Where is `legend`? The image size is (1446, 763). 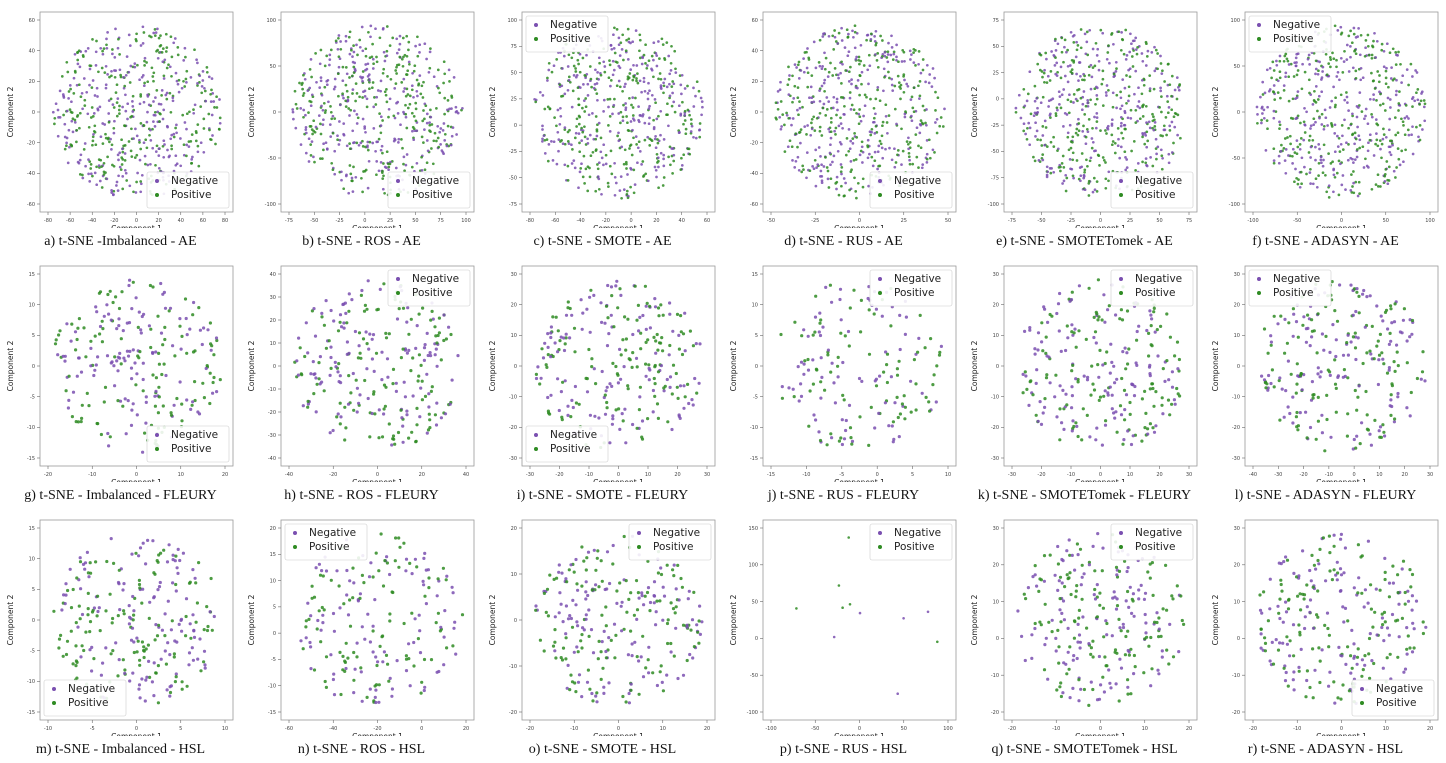
legend is located at coordinates (911, 288).